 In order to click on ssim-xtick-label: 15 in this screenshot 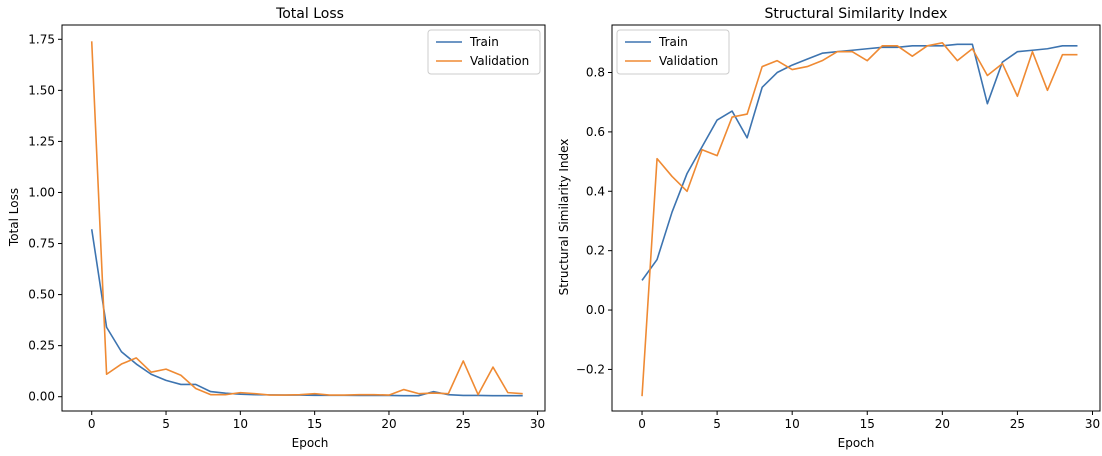, I will do `click(867, 424)`.